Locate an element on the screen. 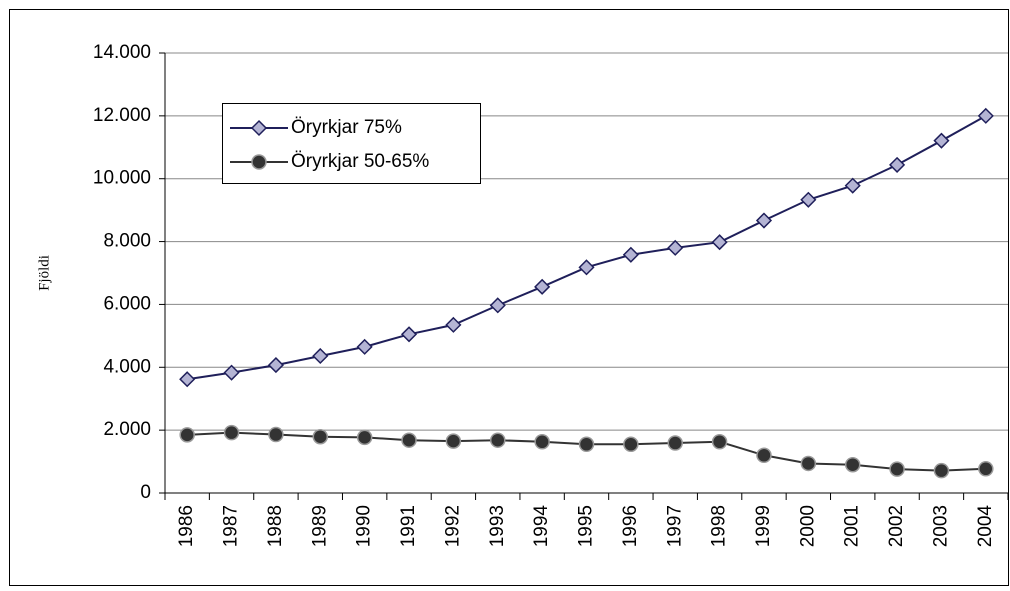 This screenshot has height=591, width=1010. y-tick-label: 4.000 is located at coordinates (127, 366).